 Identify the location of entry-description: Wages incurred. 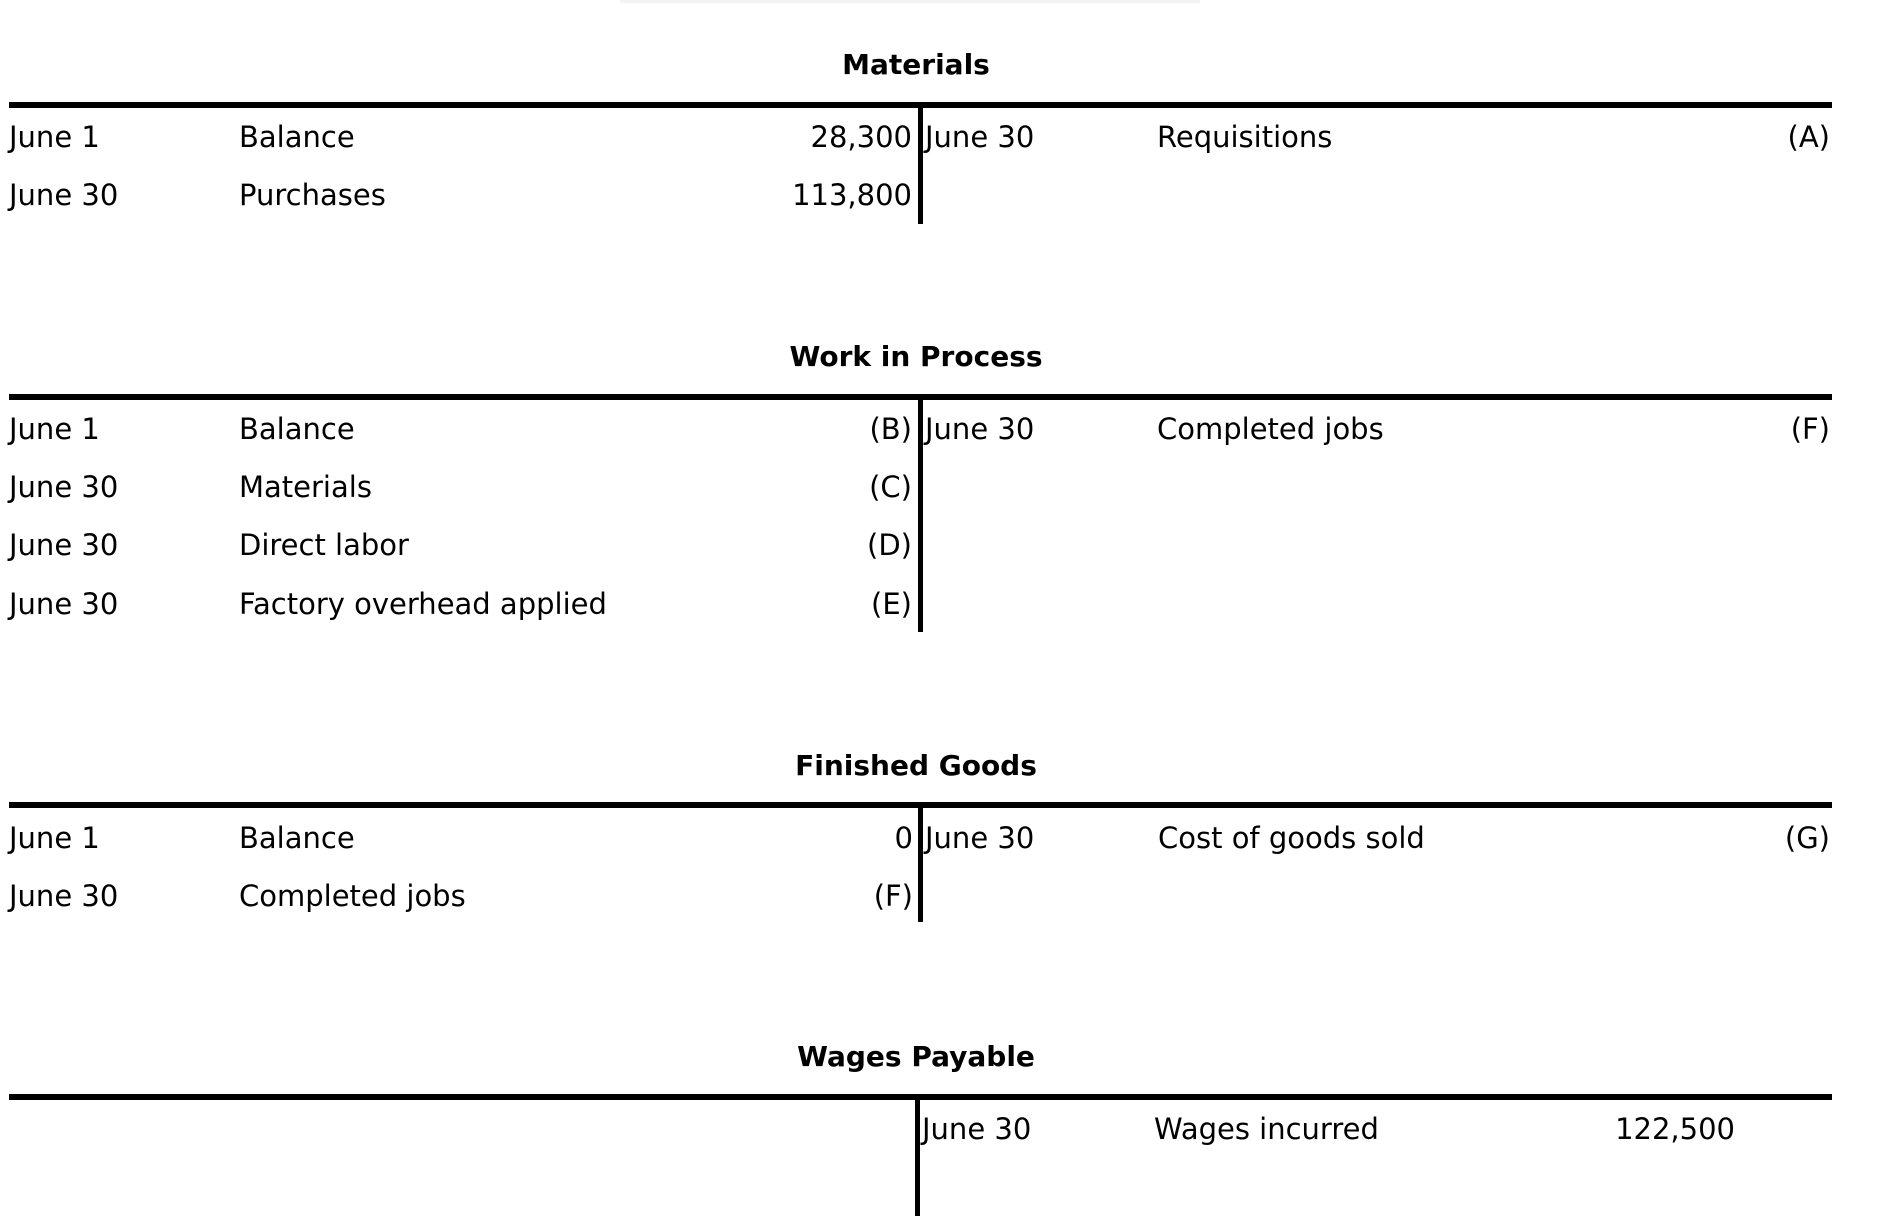
(1266, 1129).